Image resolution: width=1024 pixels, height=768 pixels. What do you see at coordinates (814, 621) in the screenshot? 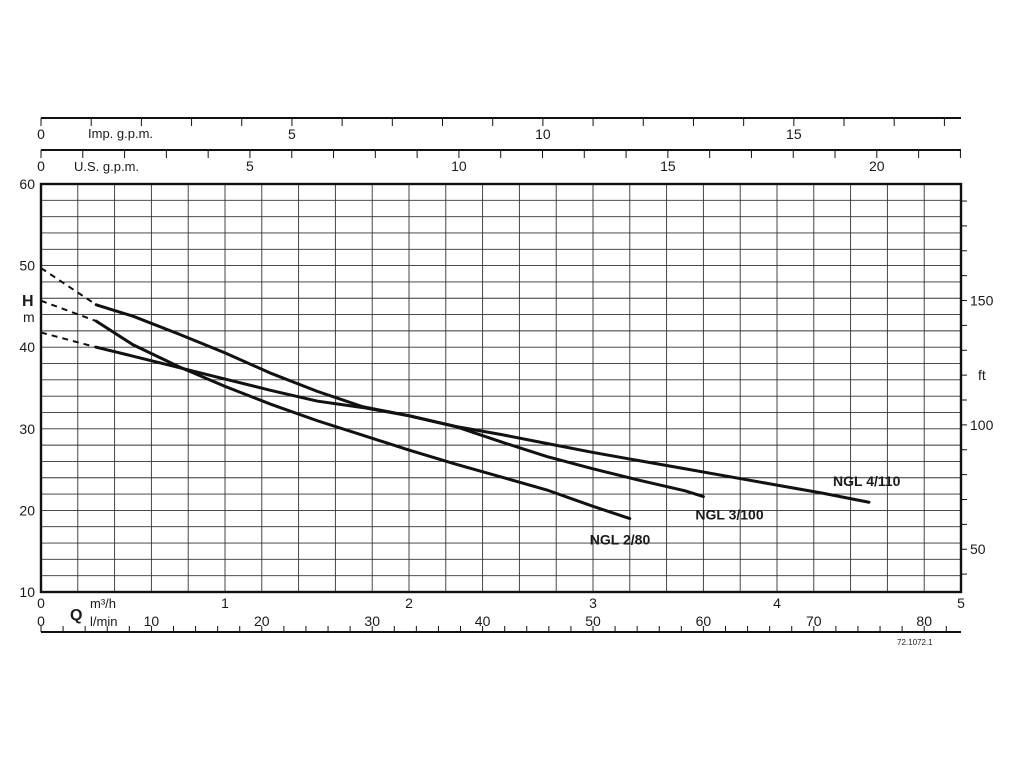
I see `lmin-tick-label: 70` at bounding box center [814, 621].